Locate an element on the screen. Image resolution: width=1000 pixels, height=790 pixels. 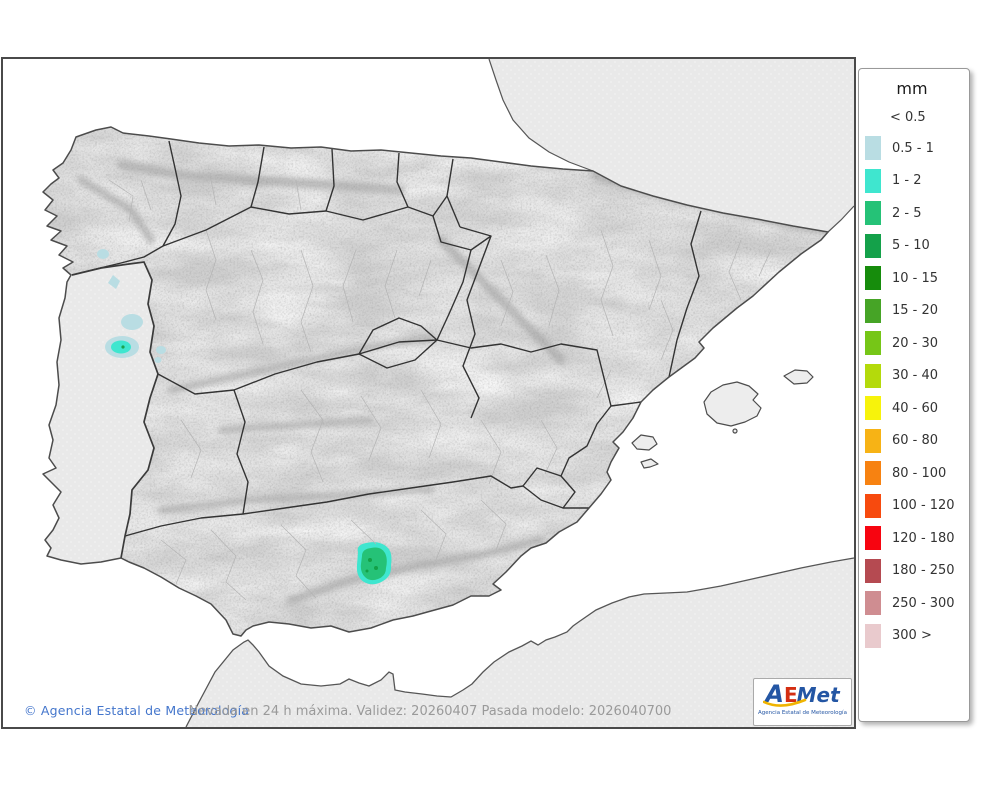
legend-entry: 80 - 100 is located at coordinates (917, 473).